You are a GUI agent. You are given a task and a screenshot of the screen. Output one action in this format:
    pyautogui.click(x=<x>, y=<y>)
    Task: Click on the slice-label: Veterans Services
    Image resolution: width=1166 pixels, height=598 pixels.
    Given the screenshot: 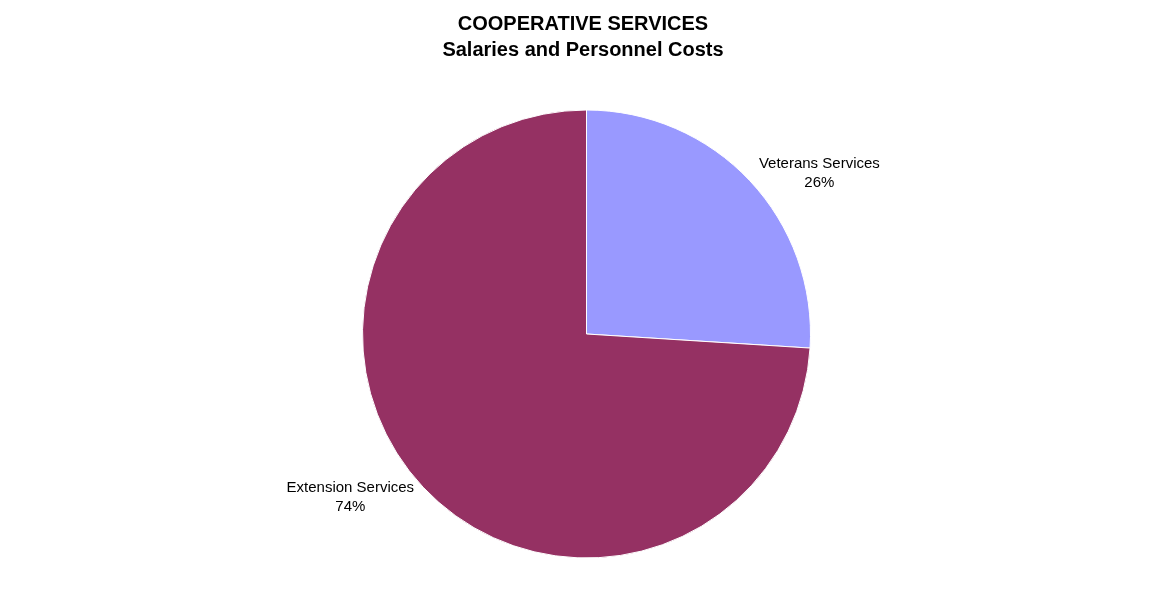 What is the action you would take?
    pyautogui.click(x=819, y=162)
    